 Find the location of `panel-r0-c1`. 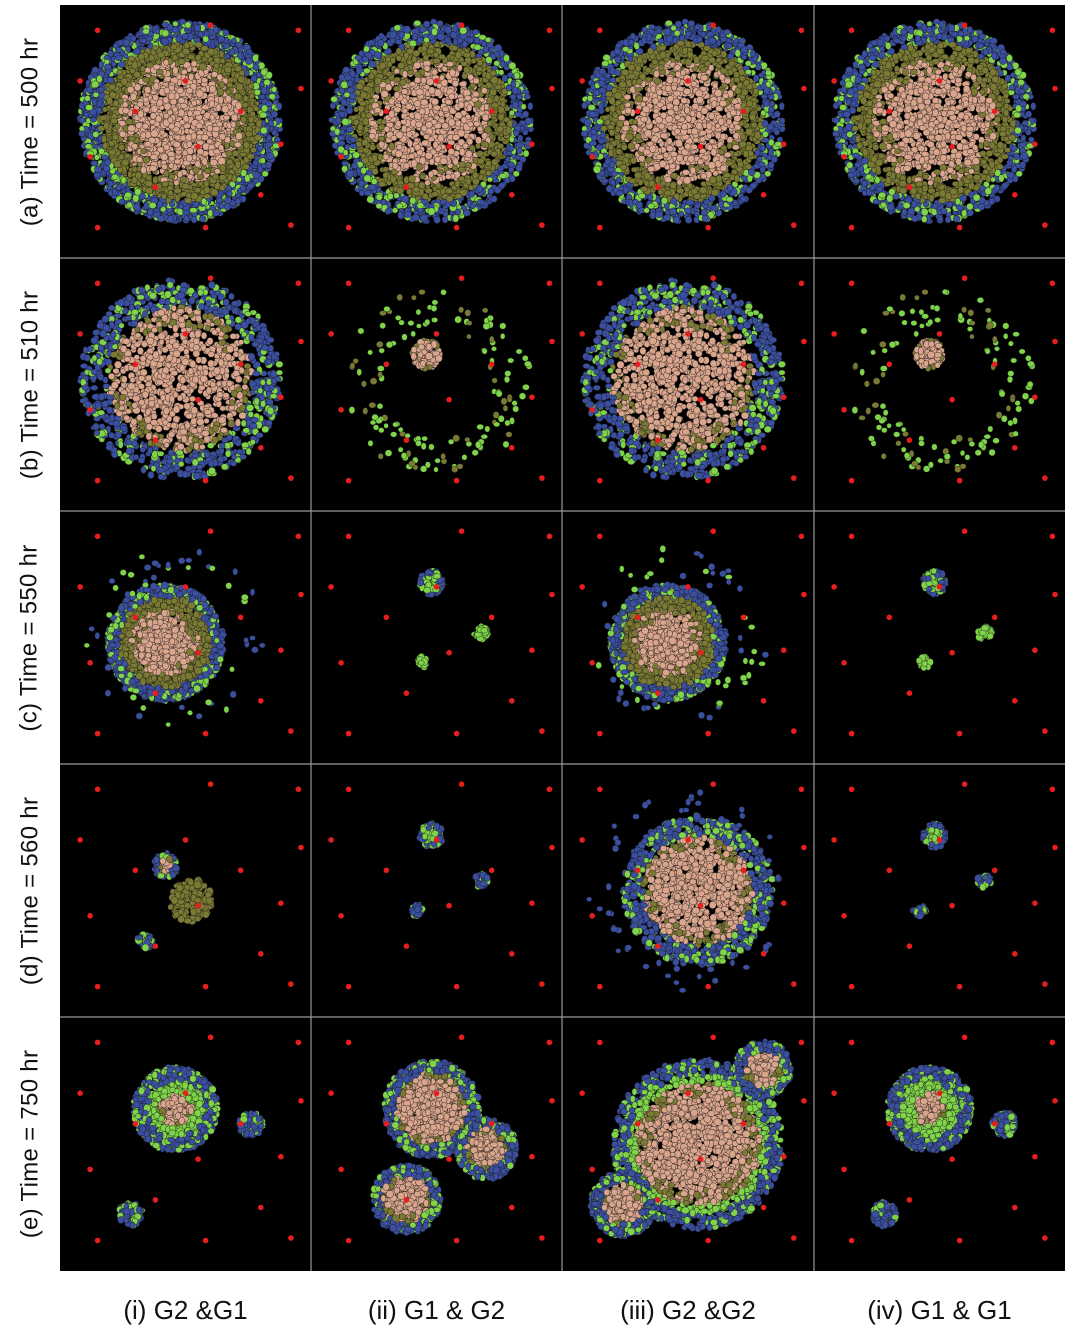

panel-r0-c1 is located at coordinates (441, 124).